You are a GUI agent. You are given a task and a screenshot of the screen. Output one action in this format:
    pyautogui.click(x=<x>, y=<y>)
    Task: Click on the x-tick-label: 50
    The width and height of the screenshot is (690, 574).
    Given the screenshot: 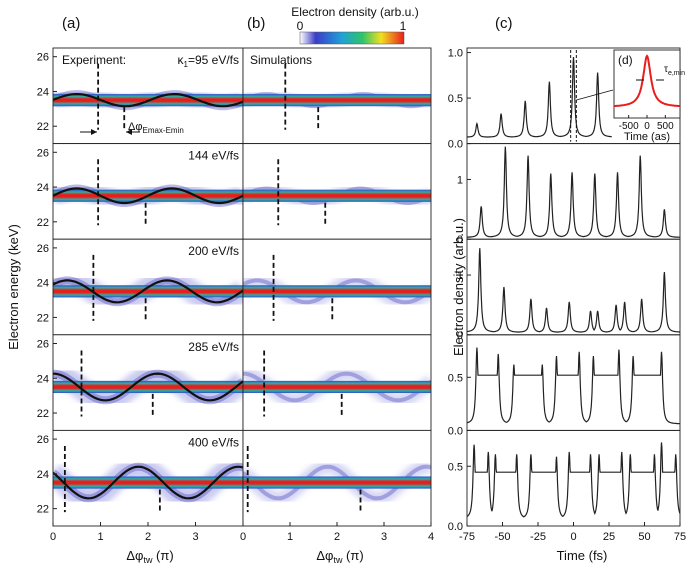 What is the action you would take?
    pyautogui.click(x=644, y=537)
    